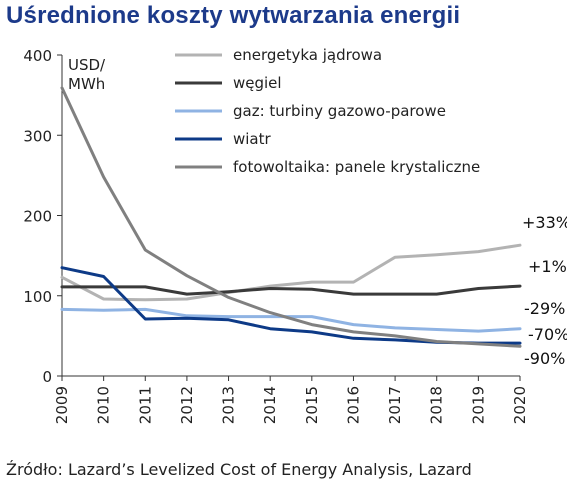 This screenshot has height=490, width=567. What do you see at coordinates (544, 358) in the screenshot?
I see `change-annotation: -90%` at bounding box center [544, 358].